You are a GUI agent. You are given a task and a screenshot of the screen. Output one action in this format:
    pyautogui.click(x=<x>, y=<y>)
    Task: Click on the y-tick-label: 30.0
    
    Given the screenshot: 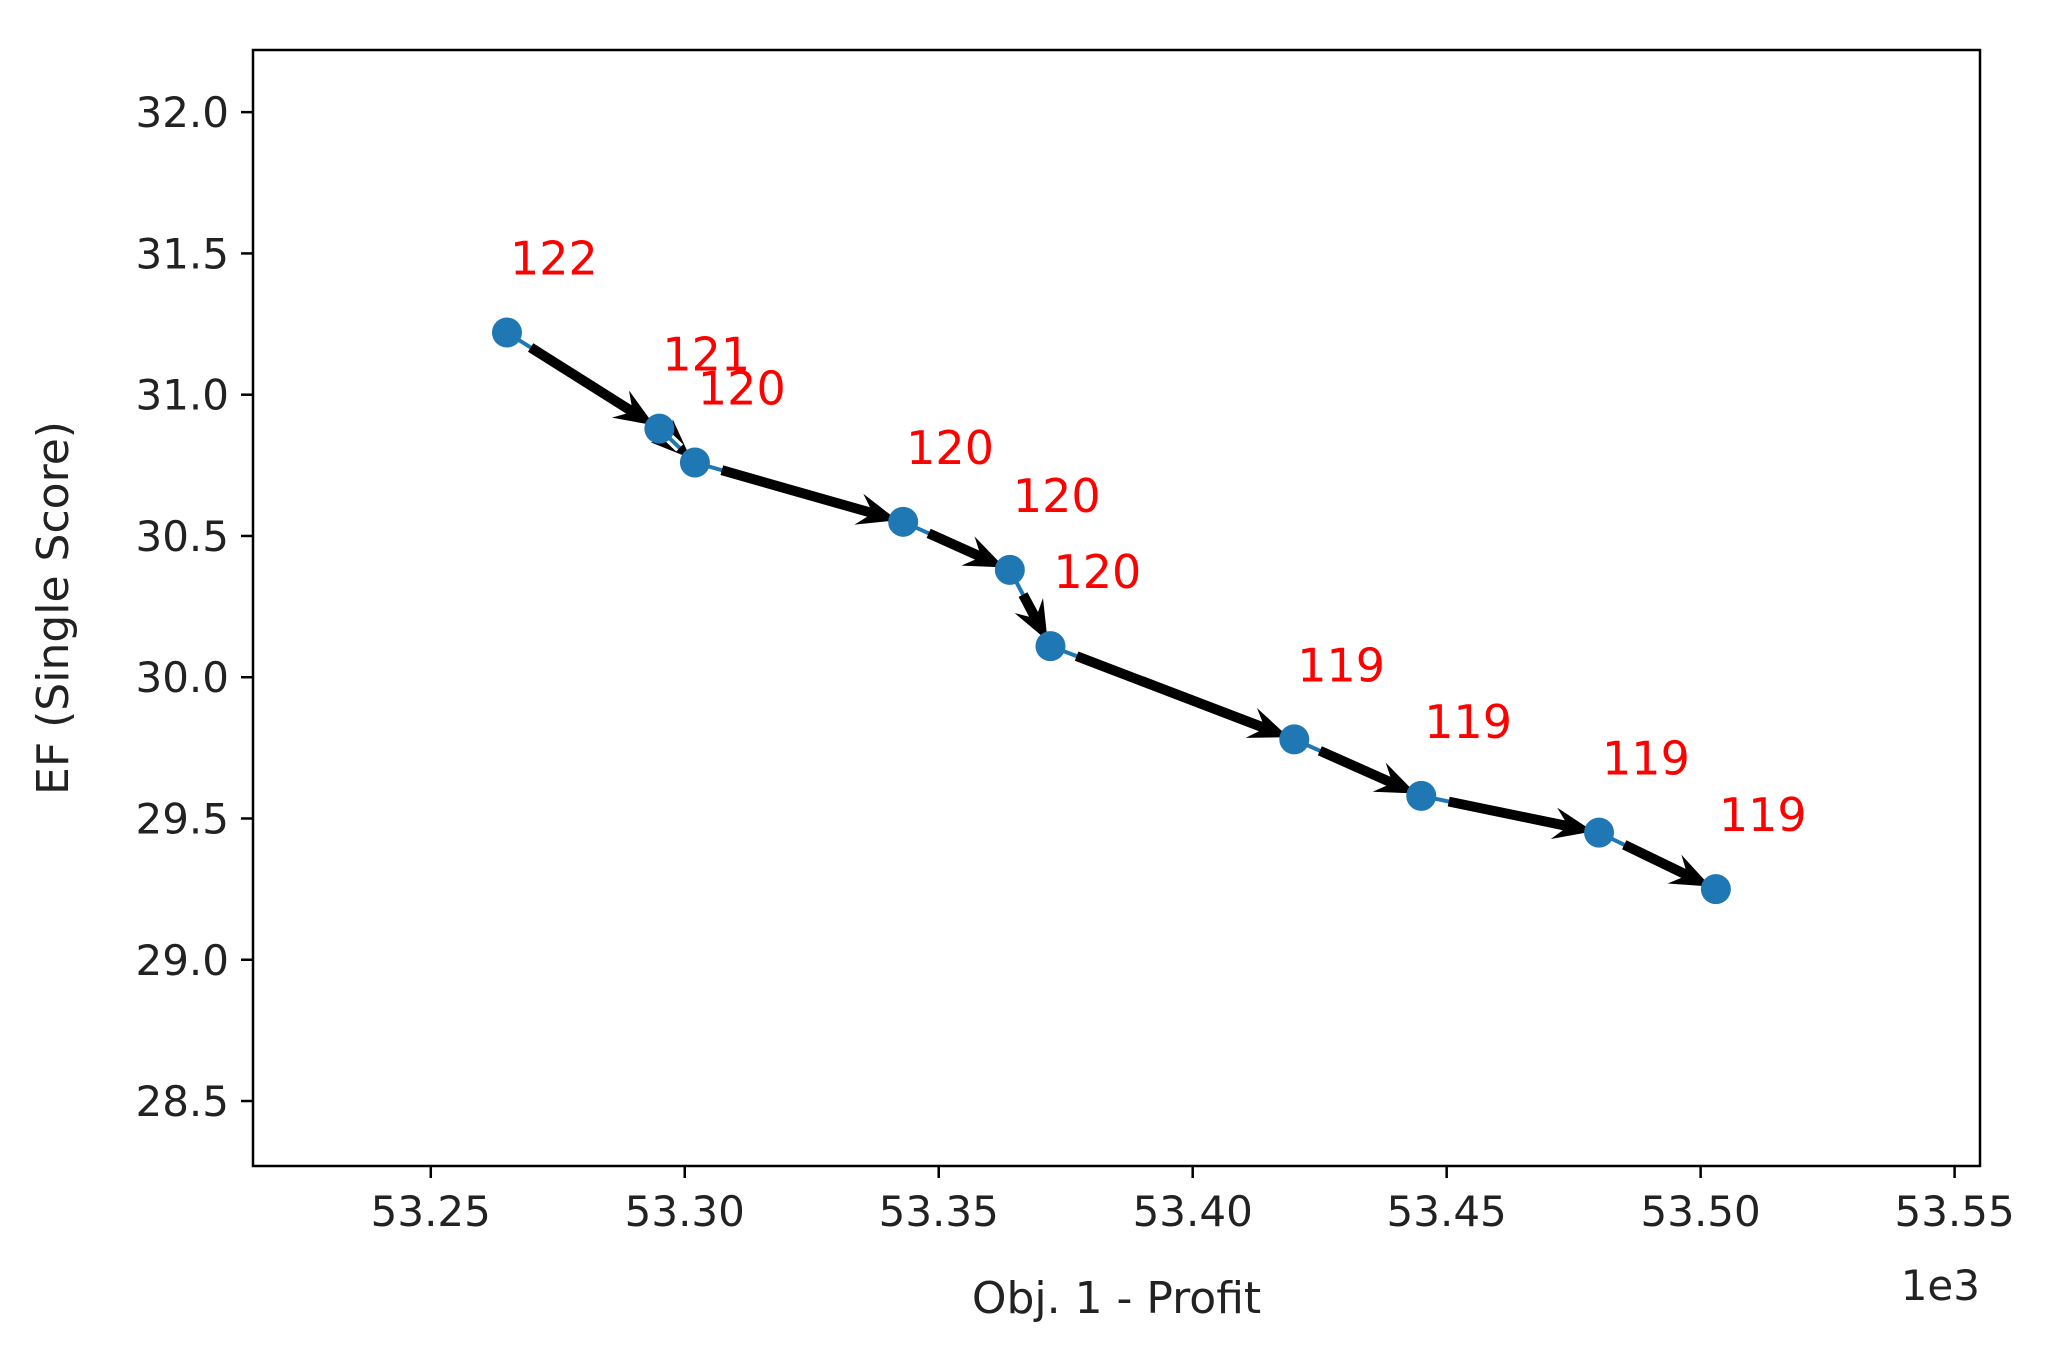 What is the action you would take?
    pyautogui.click(x=182, y=677)
    